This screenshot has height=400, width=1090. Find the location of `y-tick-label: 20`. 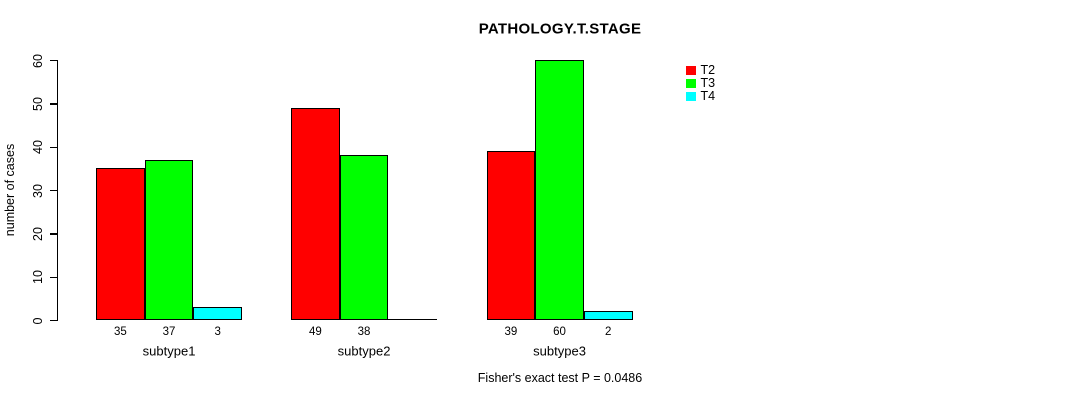

y-tick-label: 20 is located at coordinates (38, 233).